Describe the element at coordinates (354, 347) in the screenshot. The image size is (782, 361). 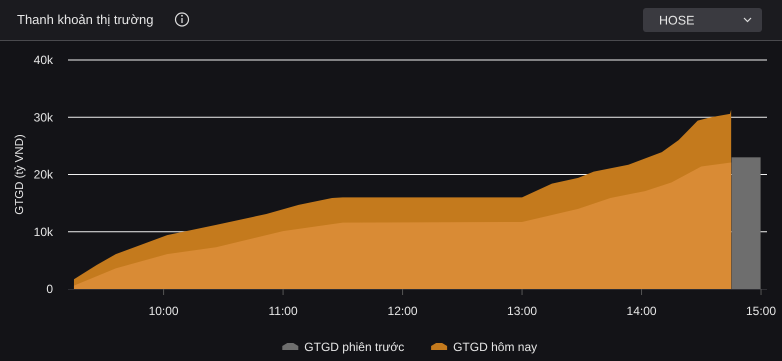
I see `legend-label: GTGD phiên trước` at that location.